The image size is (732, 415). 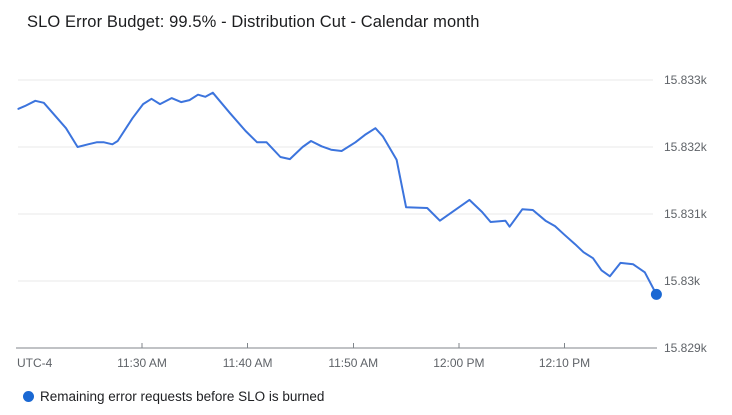 What do you see at coordinates (685, 347) in the screenshot?
I see `y-axis-label: 15.829k` at bounding box center [685, 347].